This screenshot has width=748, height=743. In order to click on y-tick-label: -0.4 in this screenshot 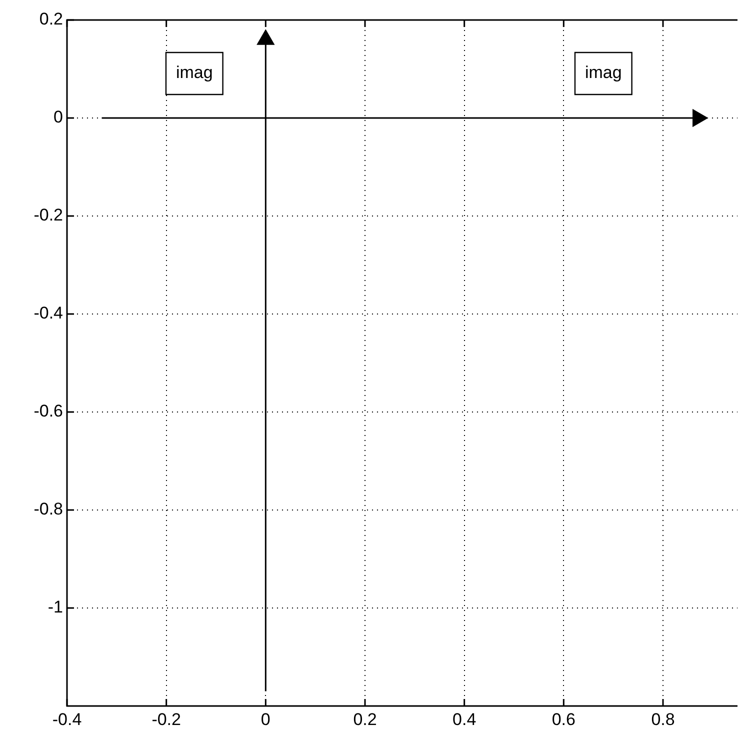, I will do `click(48, 313)`.